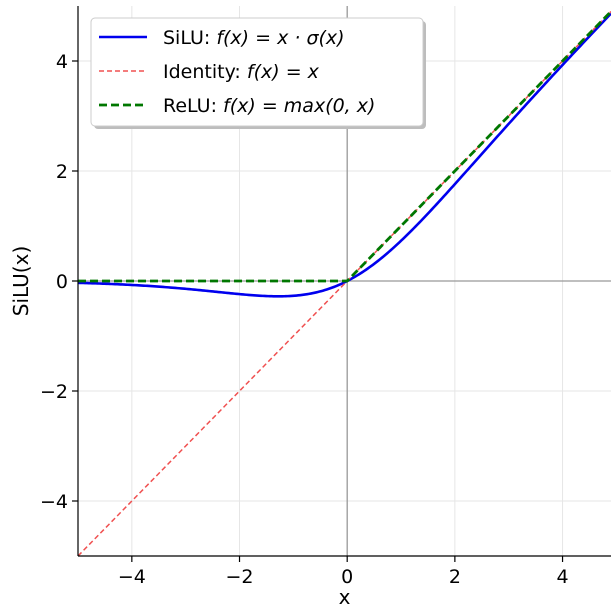 The width and height of the screenshot is (611, 610). I want to click on legend-label-2: ReLU: f(x) = max(0, x), so click(269, 106).